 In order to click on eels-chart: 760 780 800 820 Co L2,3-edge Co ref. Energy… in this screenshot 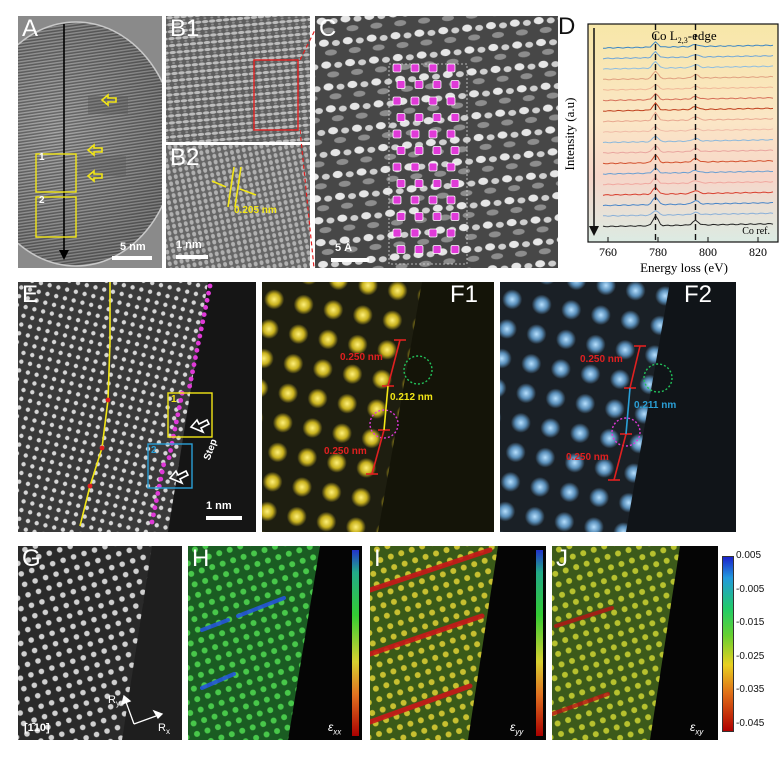, I will do `click(670, 149)`.